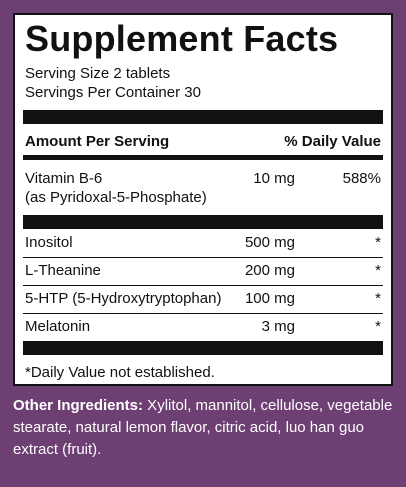 The height and width of the screenshot is (487, 406). Describe the element at coordinates (203, 142) in the screenshot. I see `column-header: Amount Per Serving % Daily Value` at that location.